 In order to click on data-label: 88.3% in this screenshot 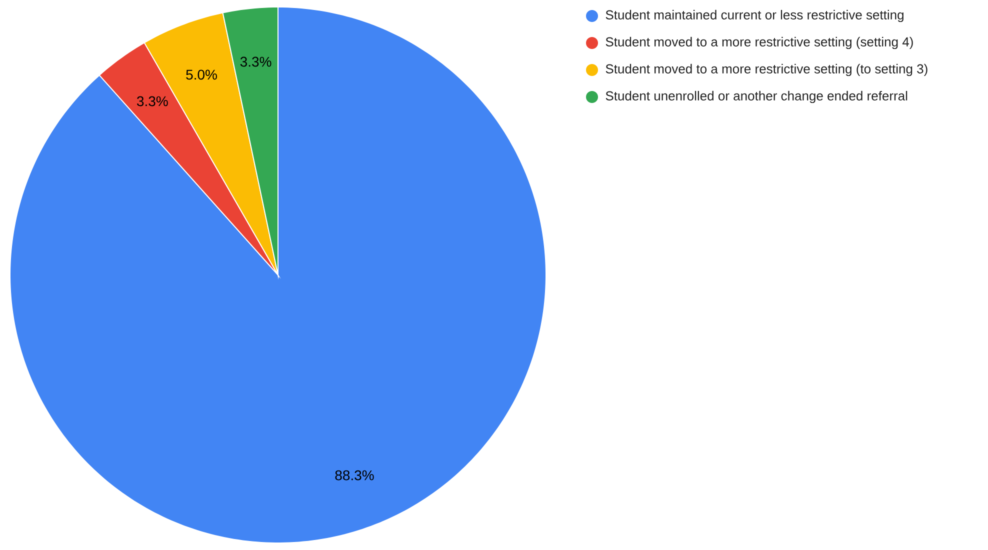, I will do `click(354, 475)`.